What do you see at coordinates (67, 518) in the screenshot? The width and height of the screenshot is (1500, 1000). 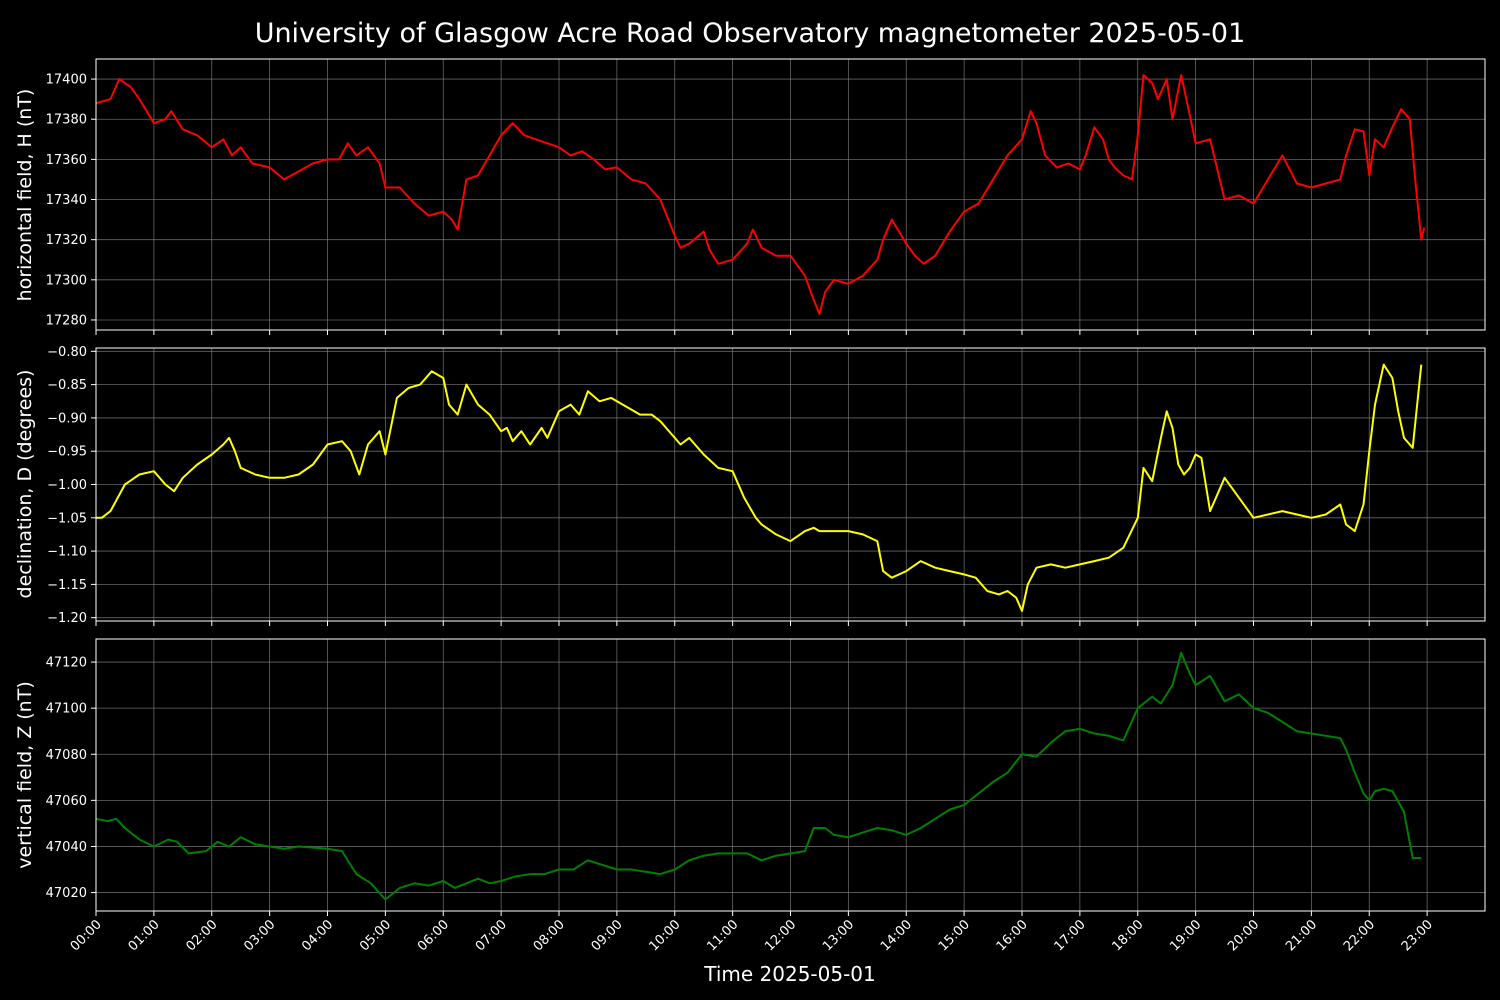 I see `y-tick-label: −1.05` at bounding box center [67, 518].